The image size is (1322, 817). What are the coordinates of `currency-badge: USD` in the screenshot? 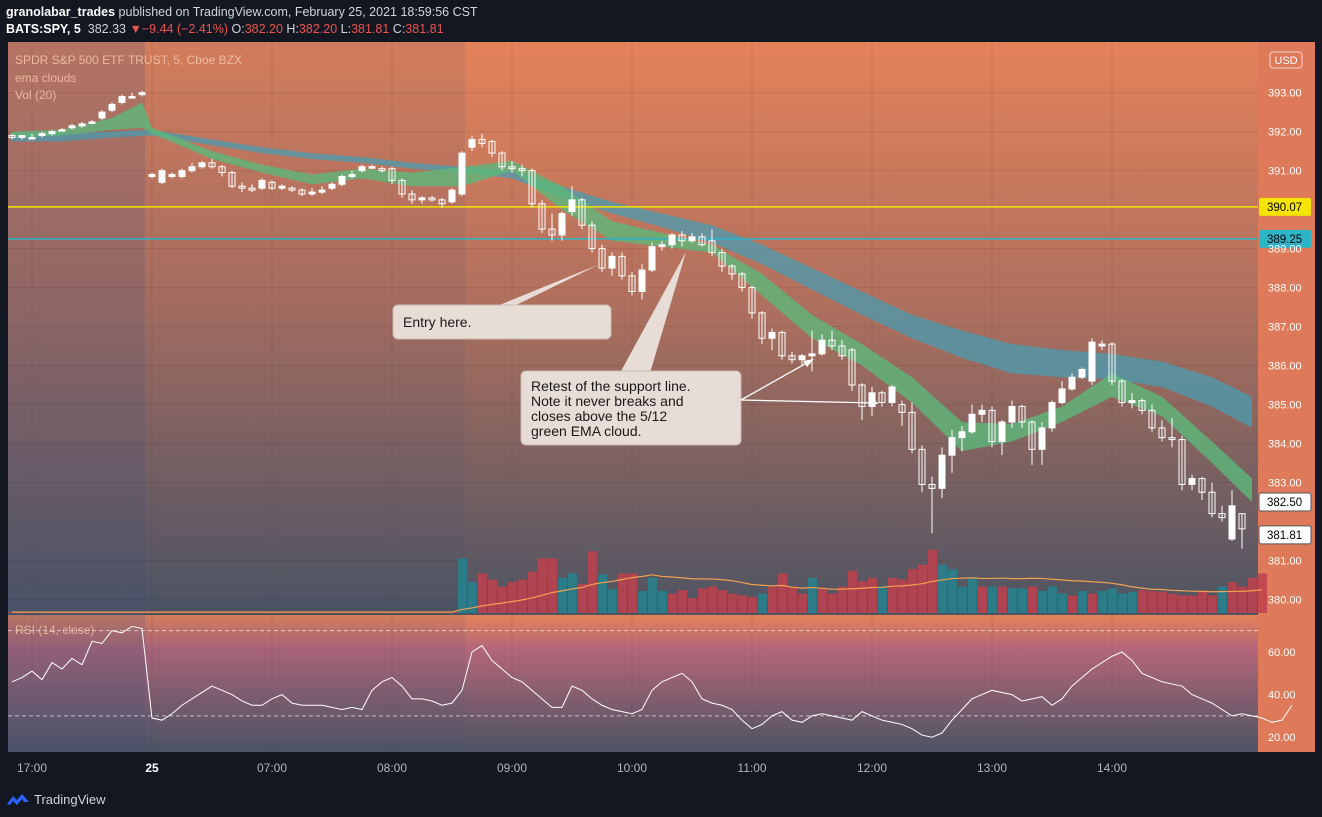 It's located at (1286, 60).